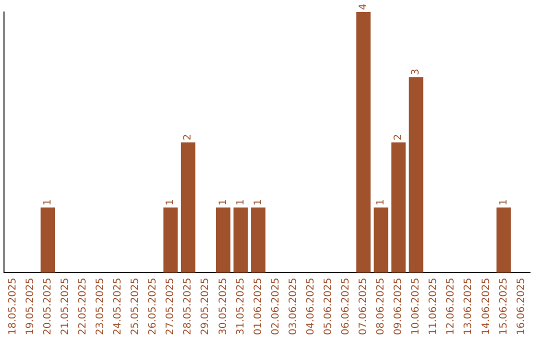 The image size is (540, 340). What do you see at coordinates (416, 72) in the screenshot?
I see `data-label: 3` at bounding box center [416, 72].